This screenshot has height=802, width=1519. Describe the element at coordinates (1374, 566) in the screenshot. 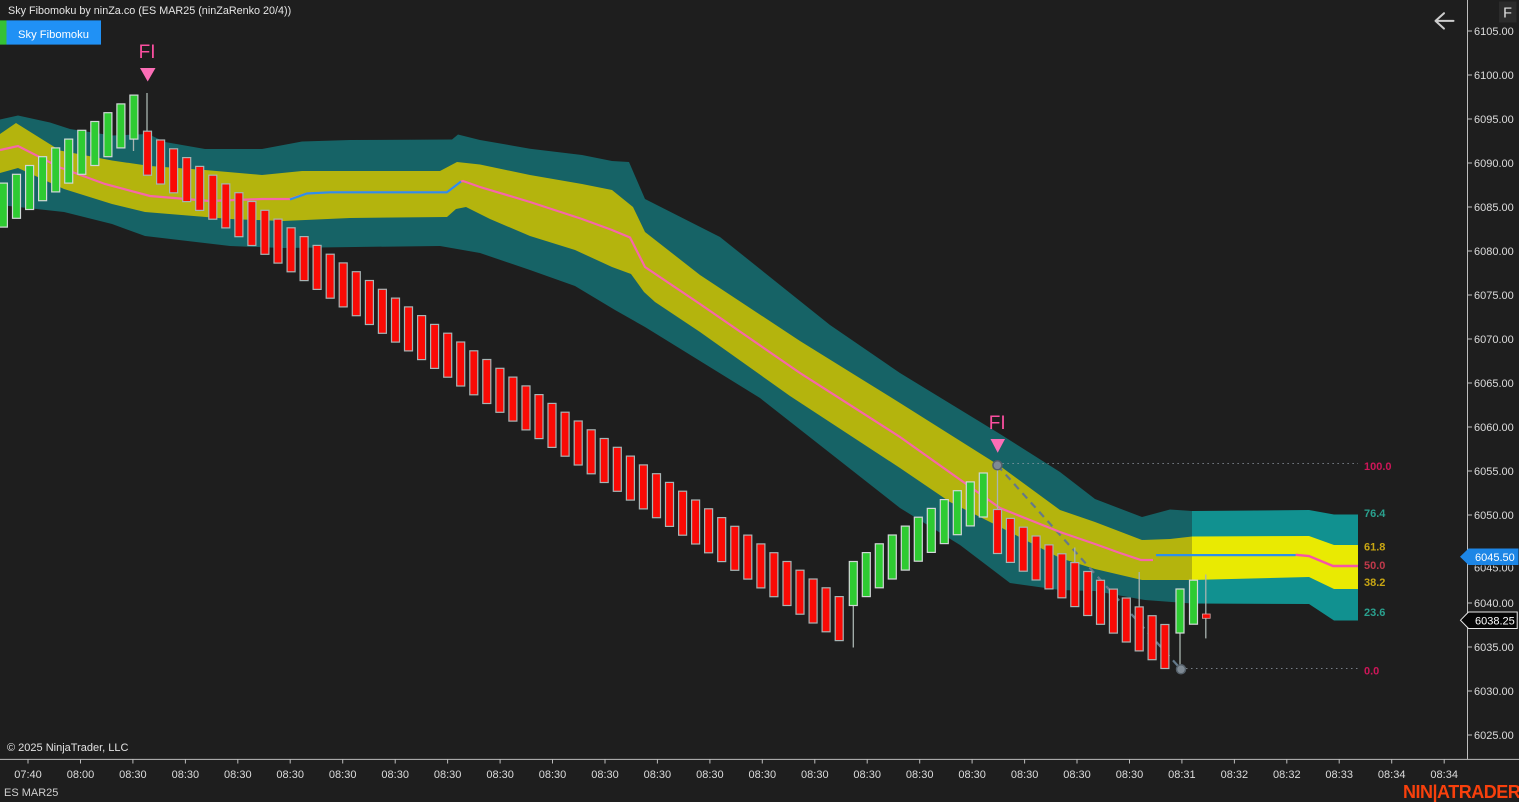

I see `svg-text: 50.0` at that location.